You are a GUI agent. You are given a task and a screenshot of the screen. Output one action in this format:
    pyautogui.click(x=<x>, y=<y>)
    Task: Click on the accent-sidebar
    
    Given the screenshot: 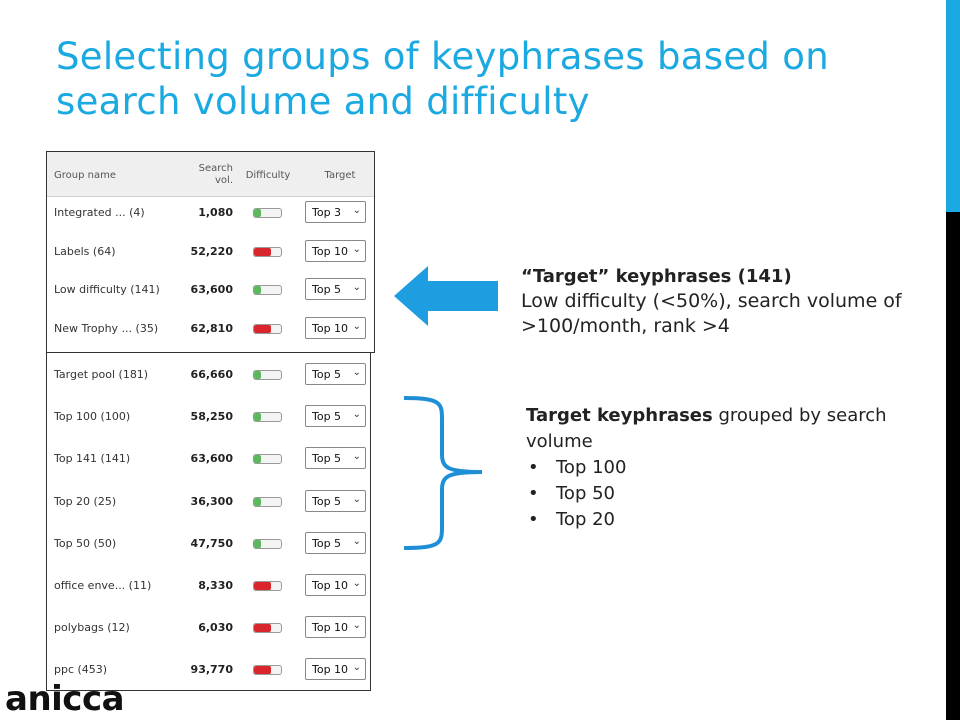 What is the action you would take?
    pyautogui.click(x=953, y=360)
    